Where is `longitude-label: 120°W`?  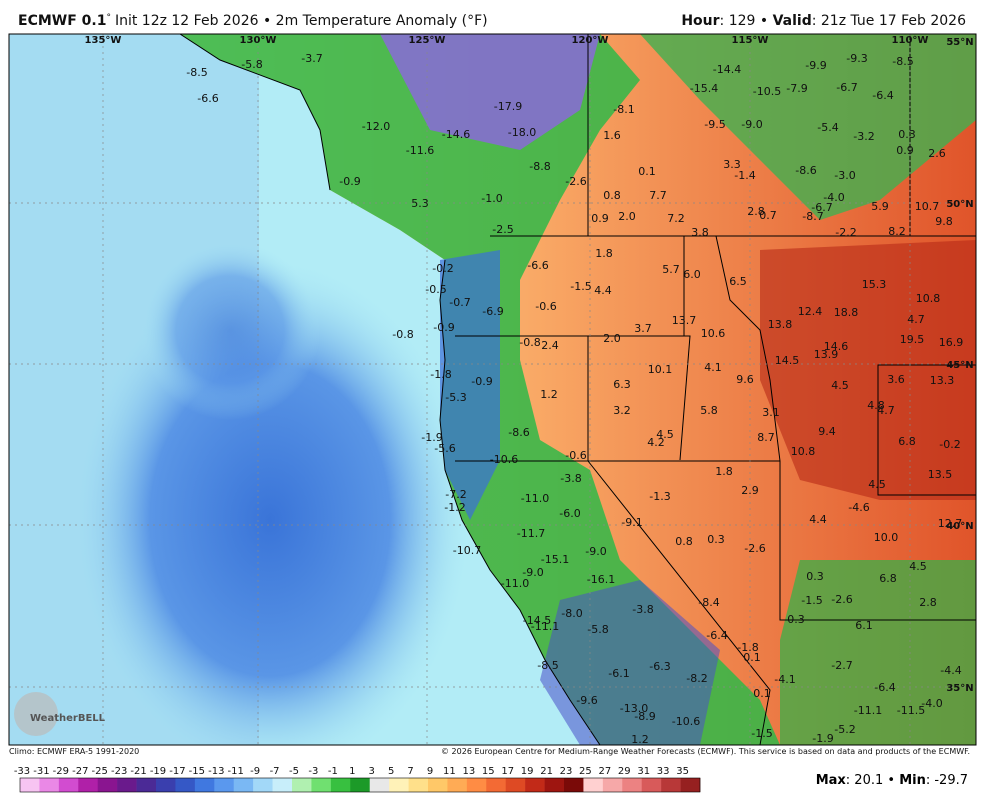 longitude-label: 120°W is located at coordinates (590, 40).